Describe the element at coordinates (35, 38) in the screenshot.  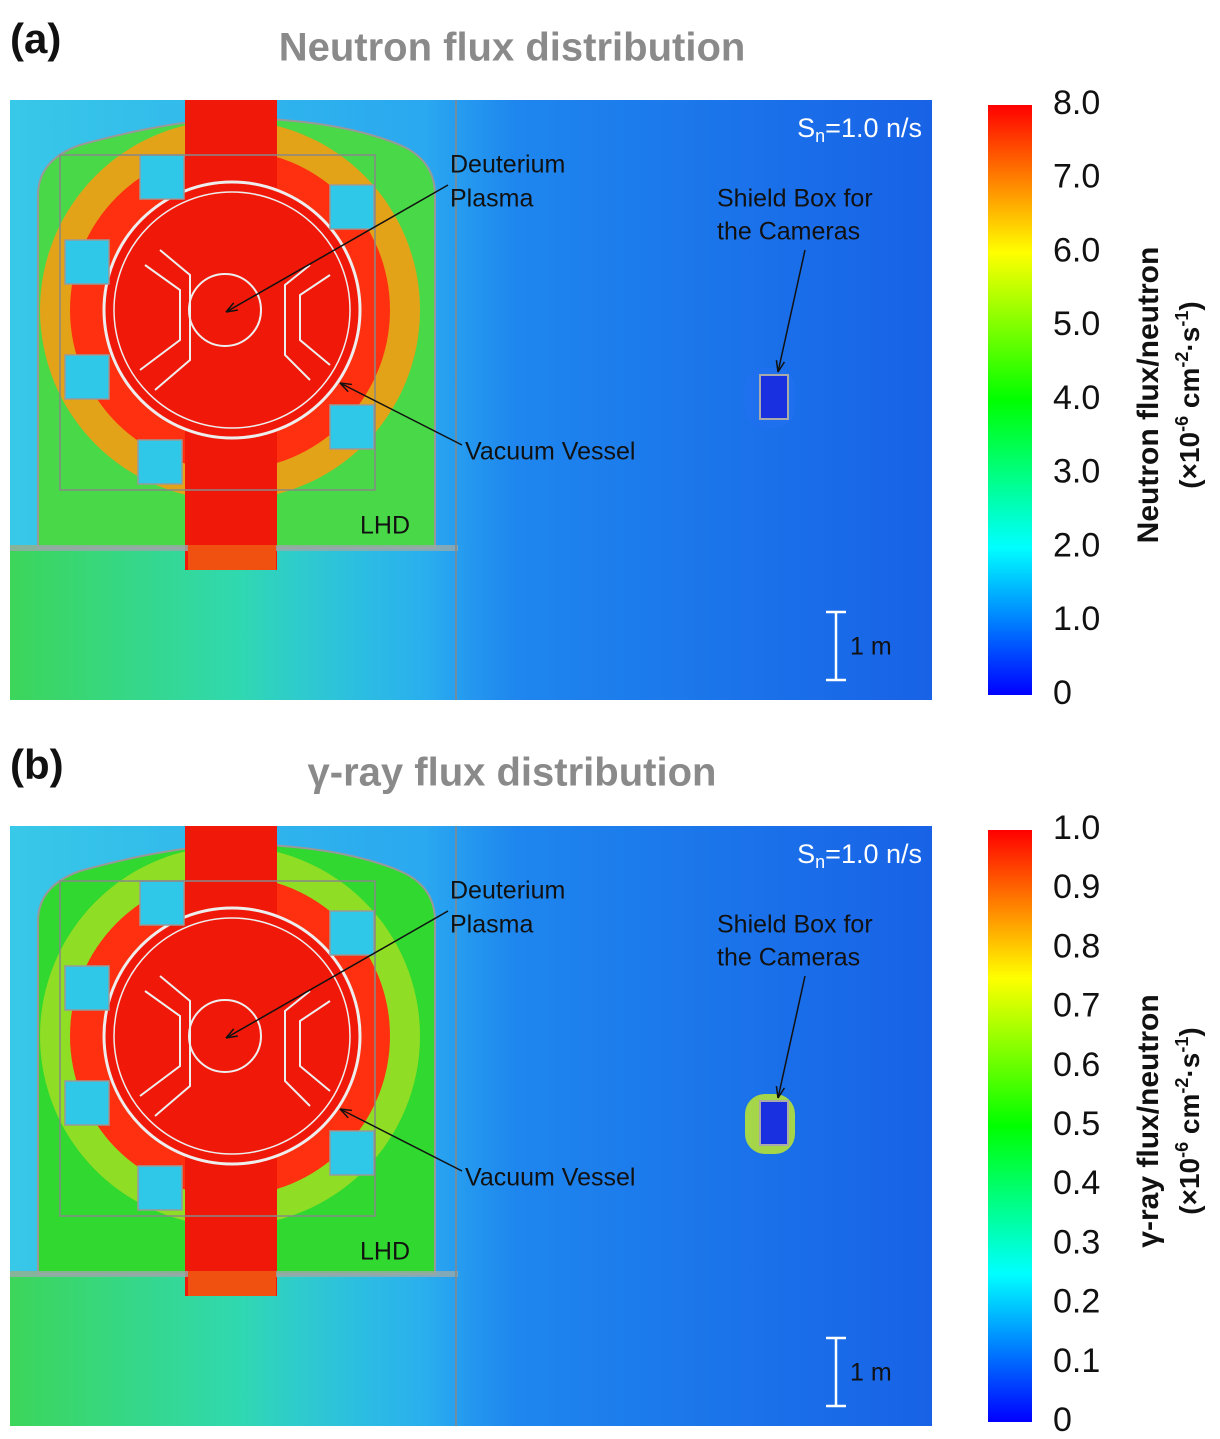
I see `panel-label: (a)` at that location.